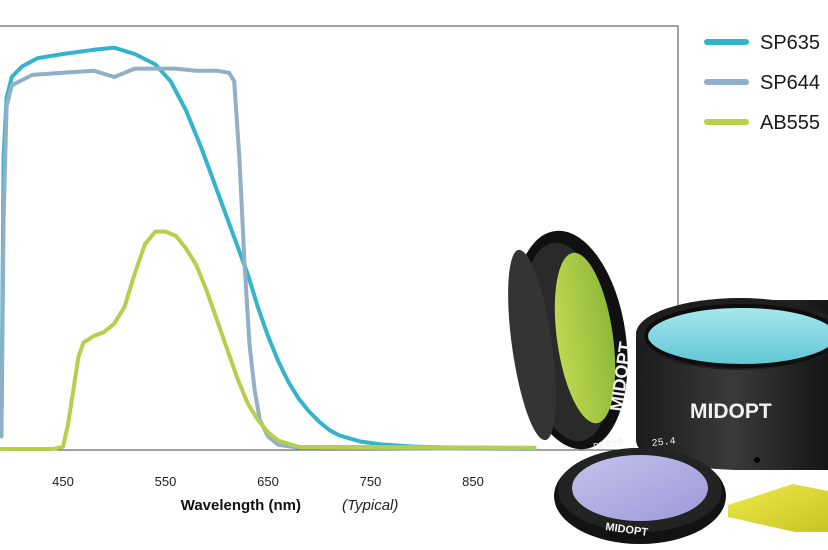 This screenshot has height=550, width=828. Describe the element at coordinates (627, 530) in the screenshot. I see `small-filter-brand: MIDOPT` at that location.